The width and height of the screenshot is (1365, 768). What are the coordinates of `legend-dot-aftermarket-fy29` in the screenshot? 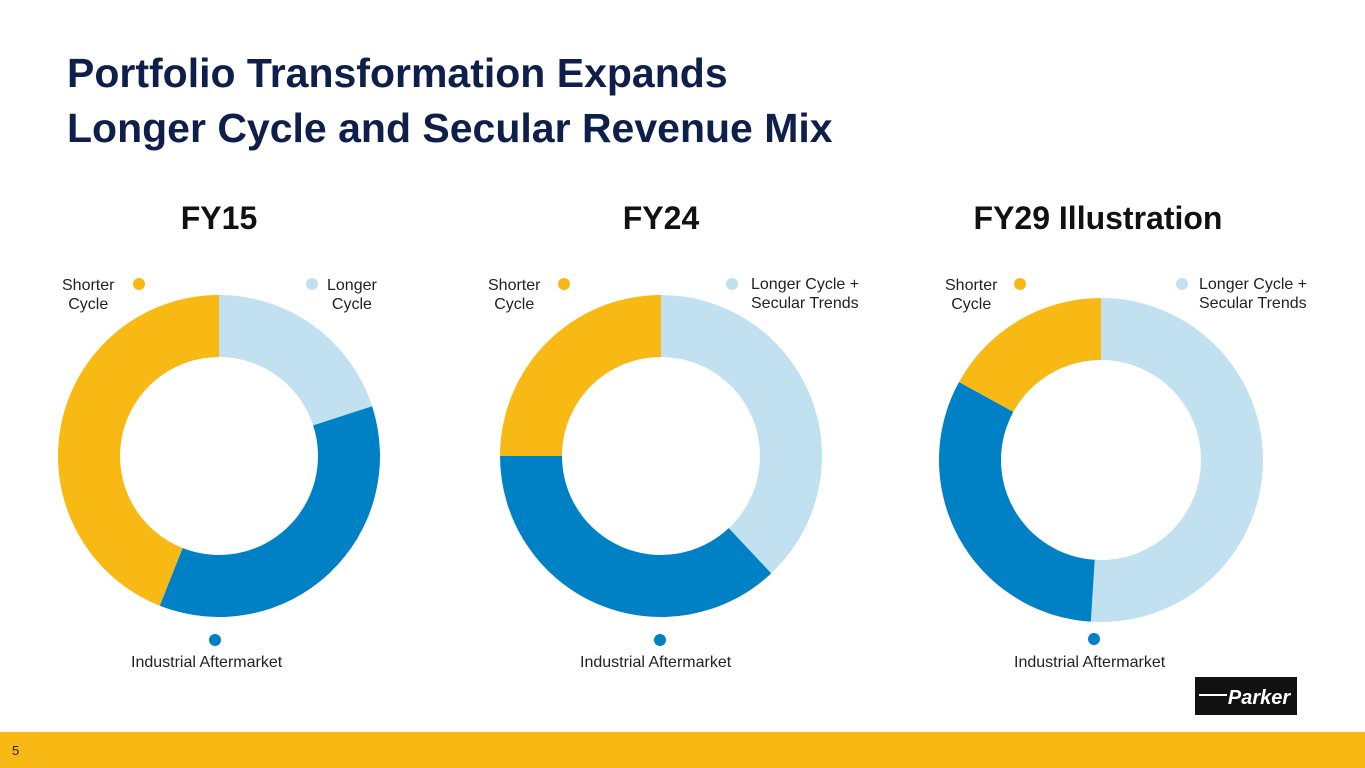 It's located at (1094, 639).